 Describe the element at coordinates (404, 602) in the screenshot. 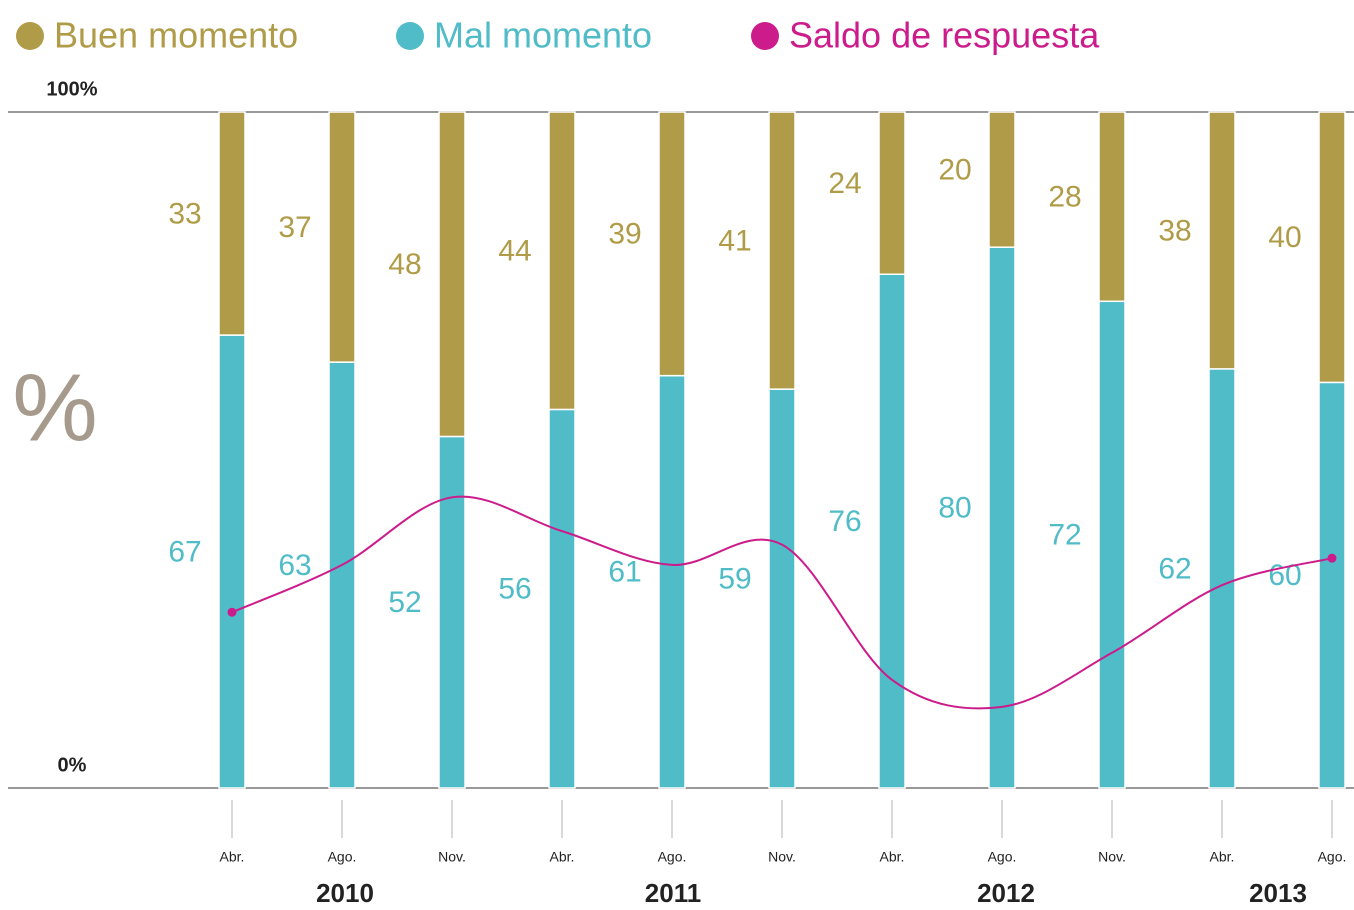

I see `data-label: 52` at that location.